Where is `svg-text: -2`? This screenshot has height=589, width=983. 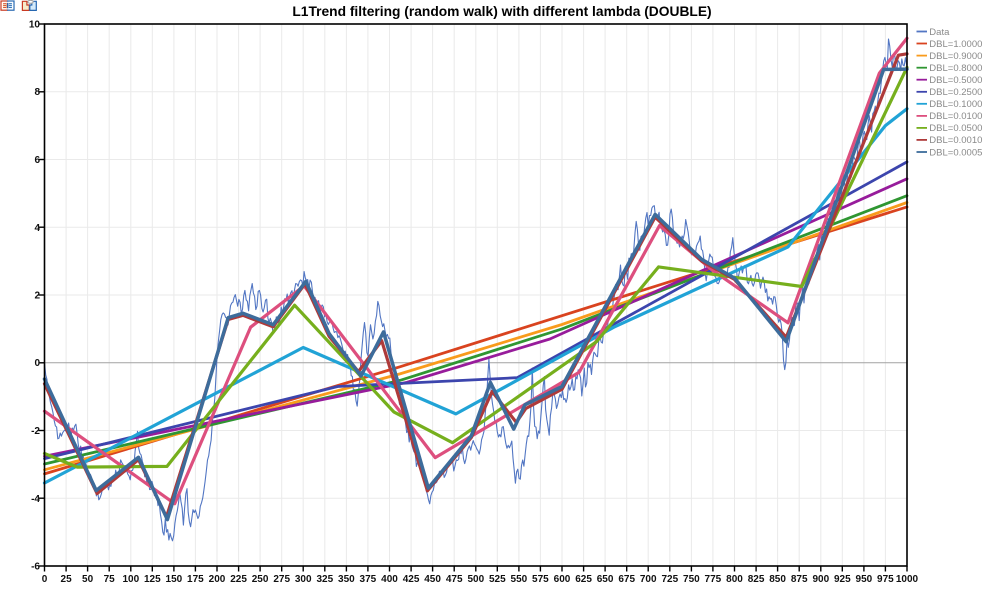
svg-text: -2 is located at coordinates (35, 431).